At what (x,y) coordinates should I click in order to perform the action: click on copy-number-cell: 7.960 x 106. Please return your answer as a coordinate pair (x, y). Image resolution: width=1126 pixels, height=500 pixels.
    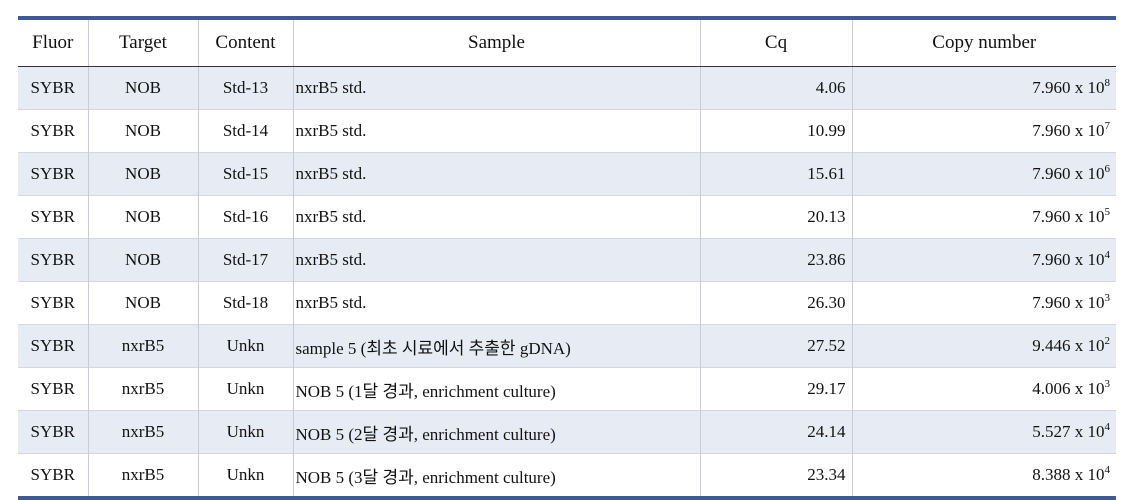
    Looking at the image, I should click on (983, 174).